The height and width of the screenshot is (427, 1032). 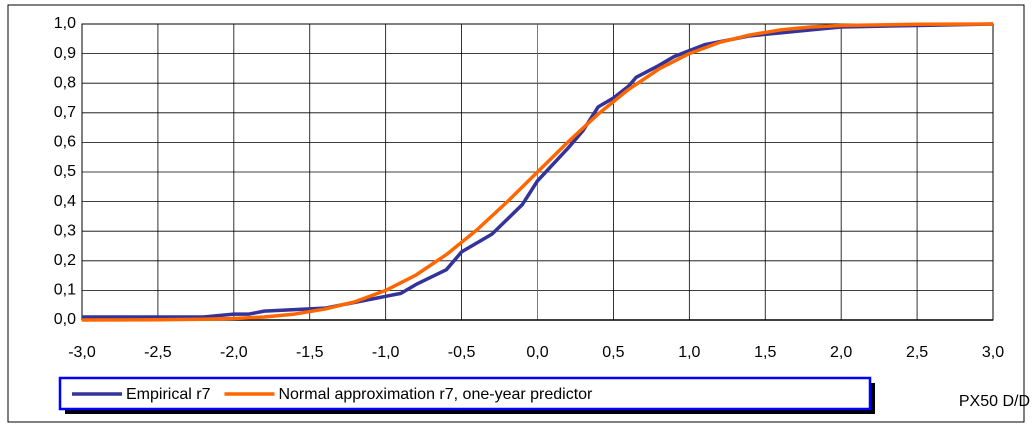 I want to click on legend-label: Empirical r7, so click(x=168, y=394).